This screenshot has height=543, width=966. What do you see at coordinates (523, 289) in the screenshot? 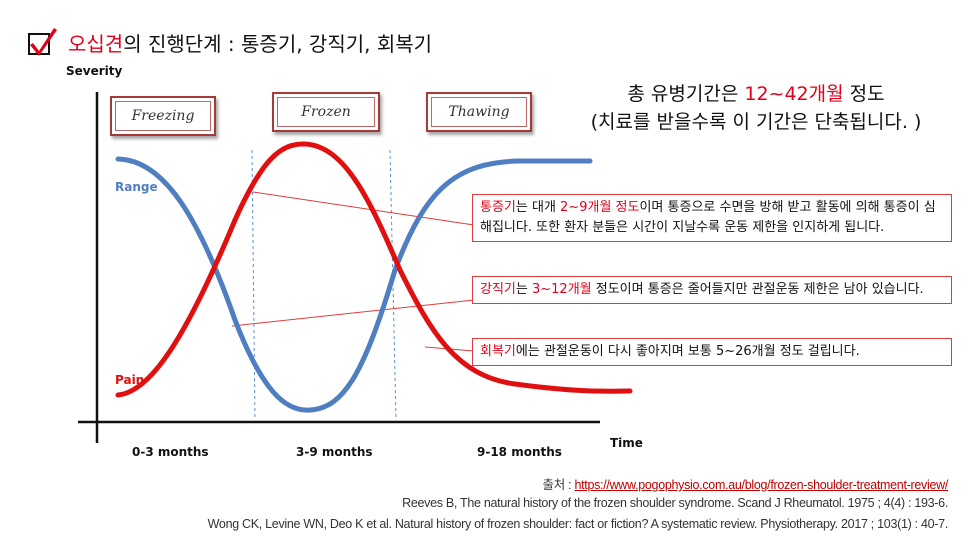
I see `callout-2-pre: 는` at bounding box center [523, 289].